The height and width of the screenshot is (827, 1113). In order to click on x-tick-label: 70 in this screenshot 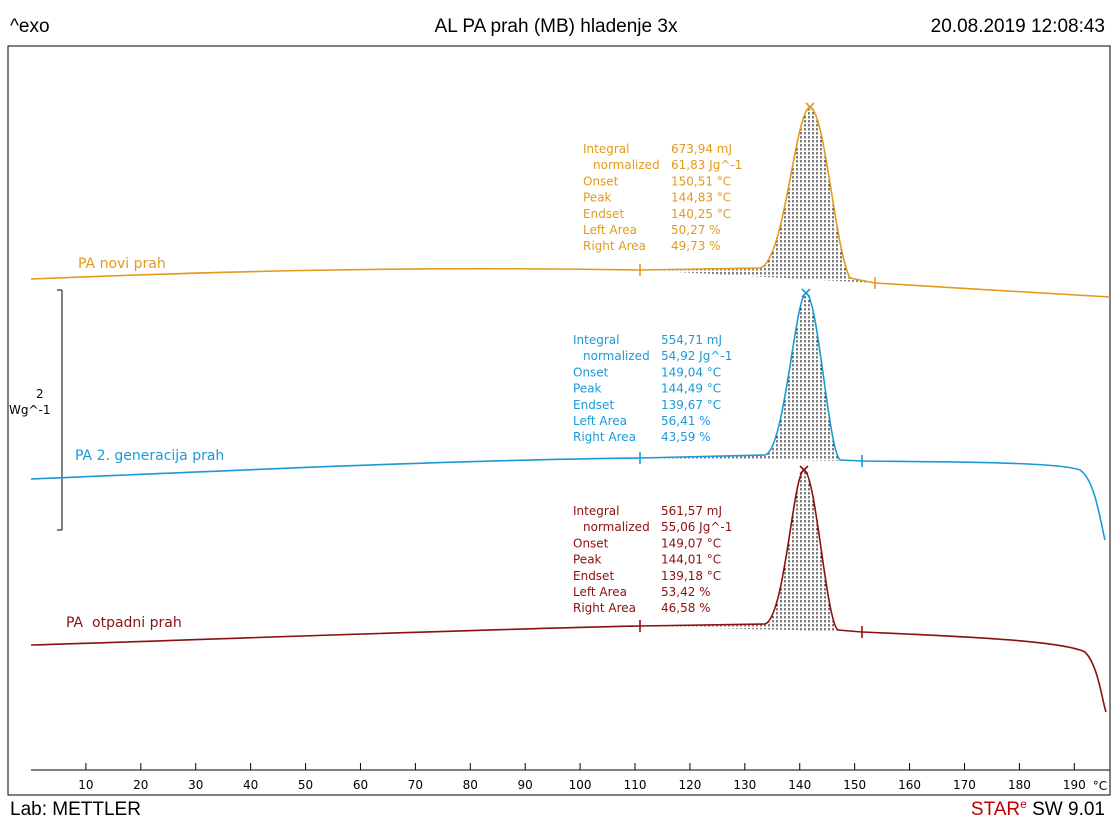, I will do `click(415, 785)`.